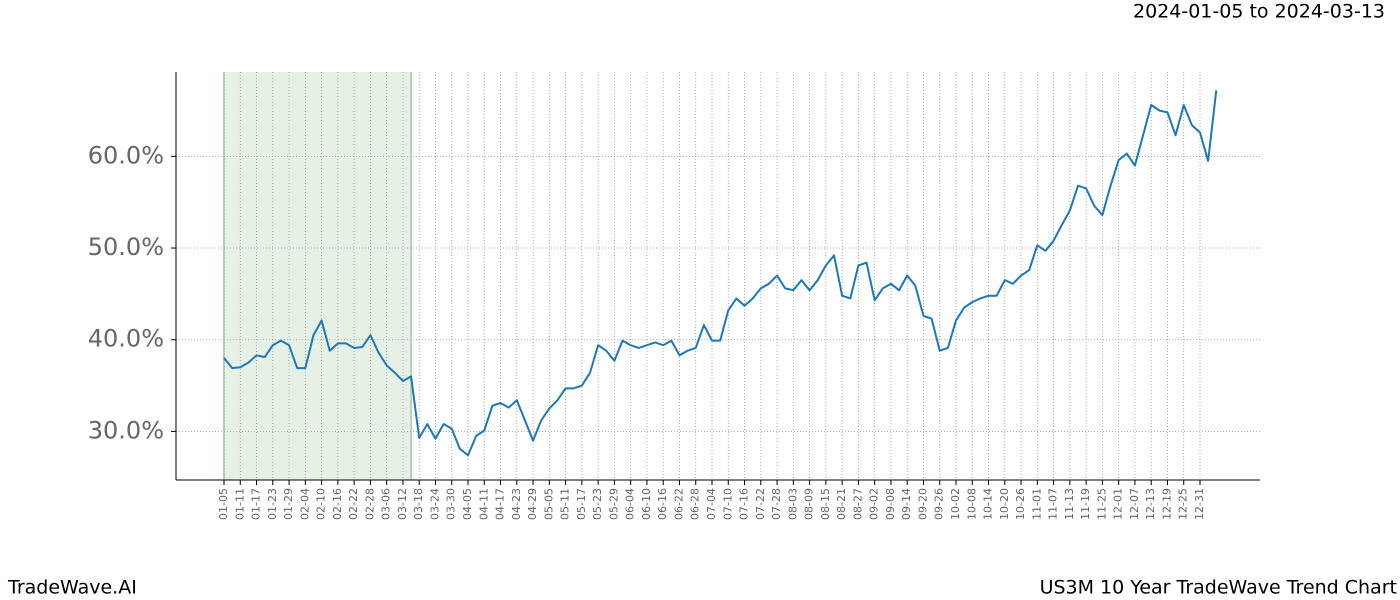 This screenshot has height=600, width=1400. Describe the element at coordinates (223, 504) in the screenshot. I see `x-tick-label: 01-05` at that location.